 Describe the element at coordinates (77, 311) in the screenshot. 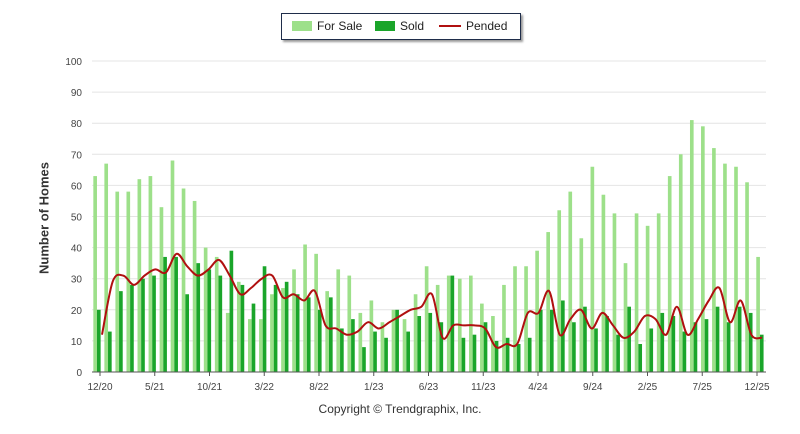

I see `y-tick-label: 20` at that location.